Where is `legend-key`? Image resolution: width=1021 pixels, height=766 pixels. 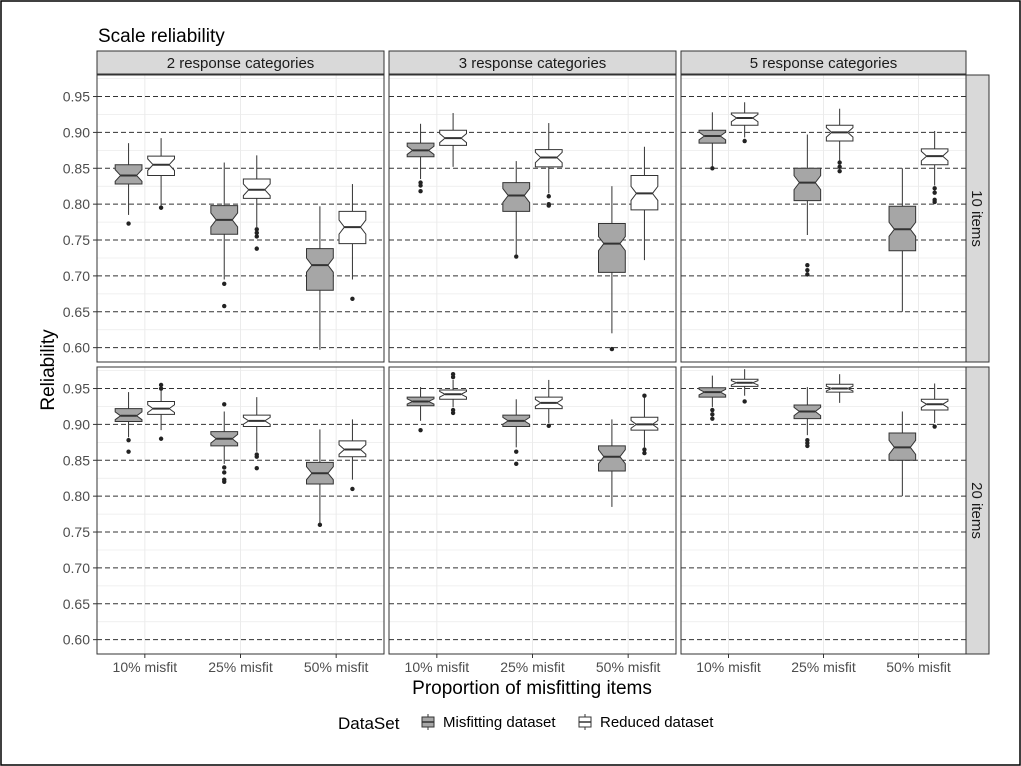
legend-key is located at coordinates (585, 722).